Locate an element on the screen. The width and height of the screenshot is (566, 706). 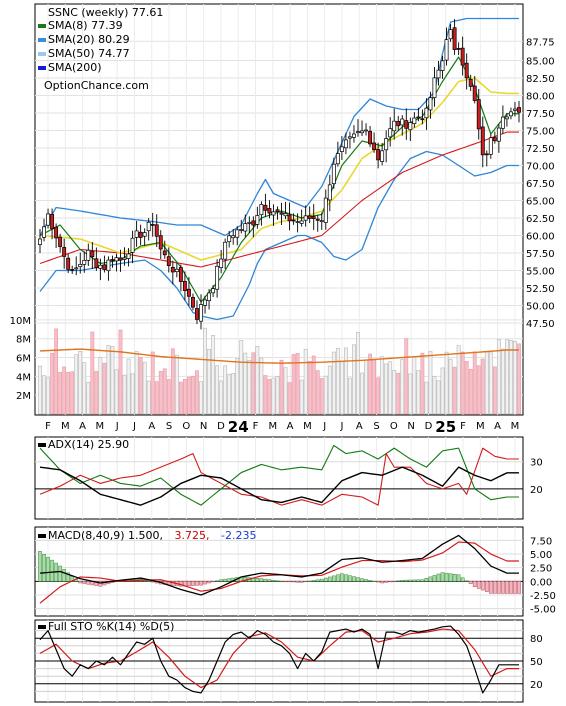
legend-label: SMA(8) 77.39 is located at coordinates (85, 25).